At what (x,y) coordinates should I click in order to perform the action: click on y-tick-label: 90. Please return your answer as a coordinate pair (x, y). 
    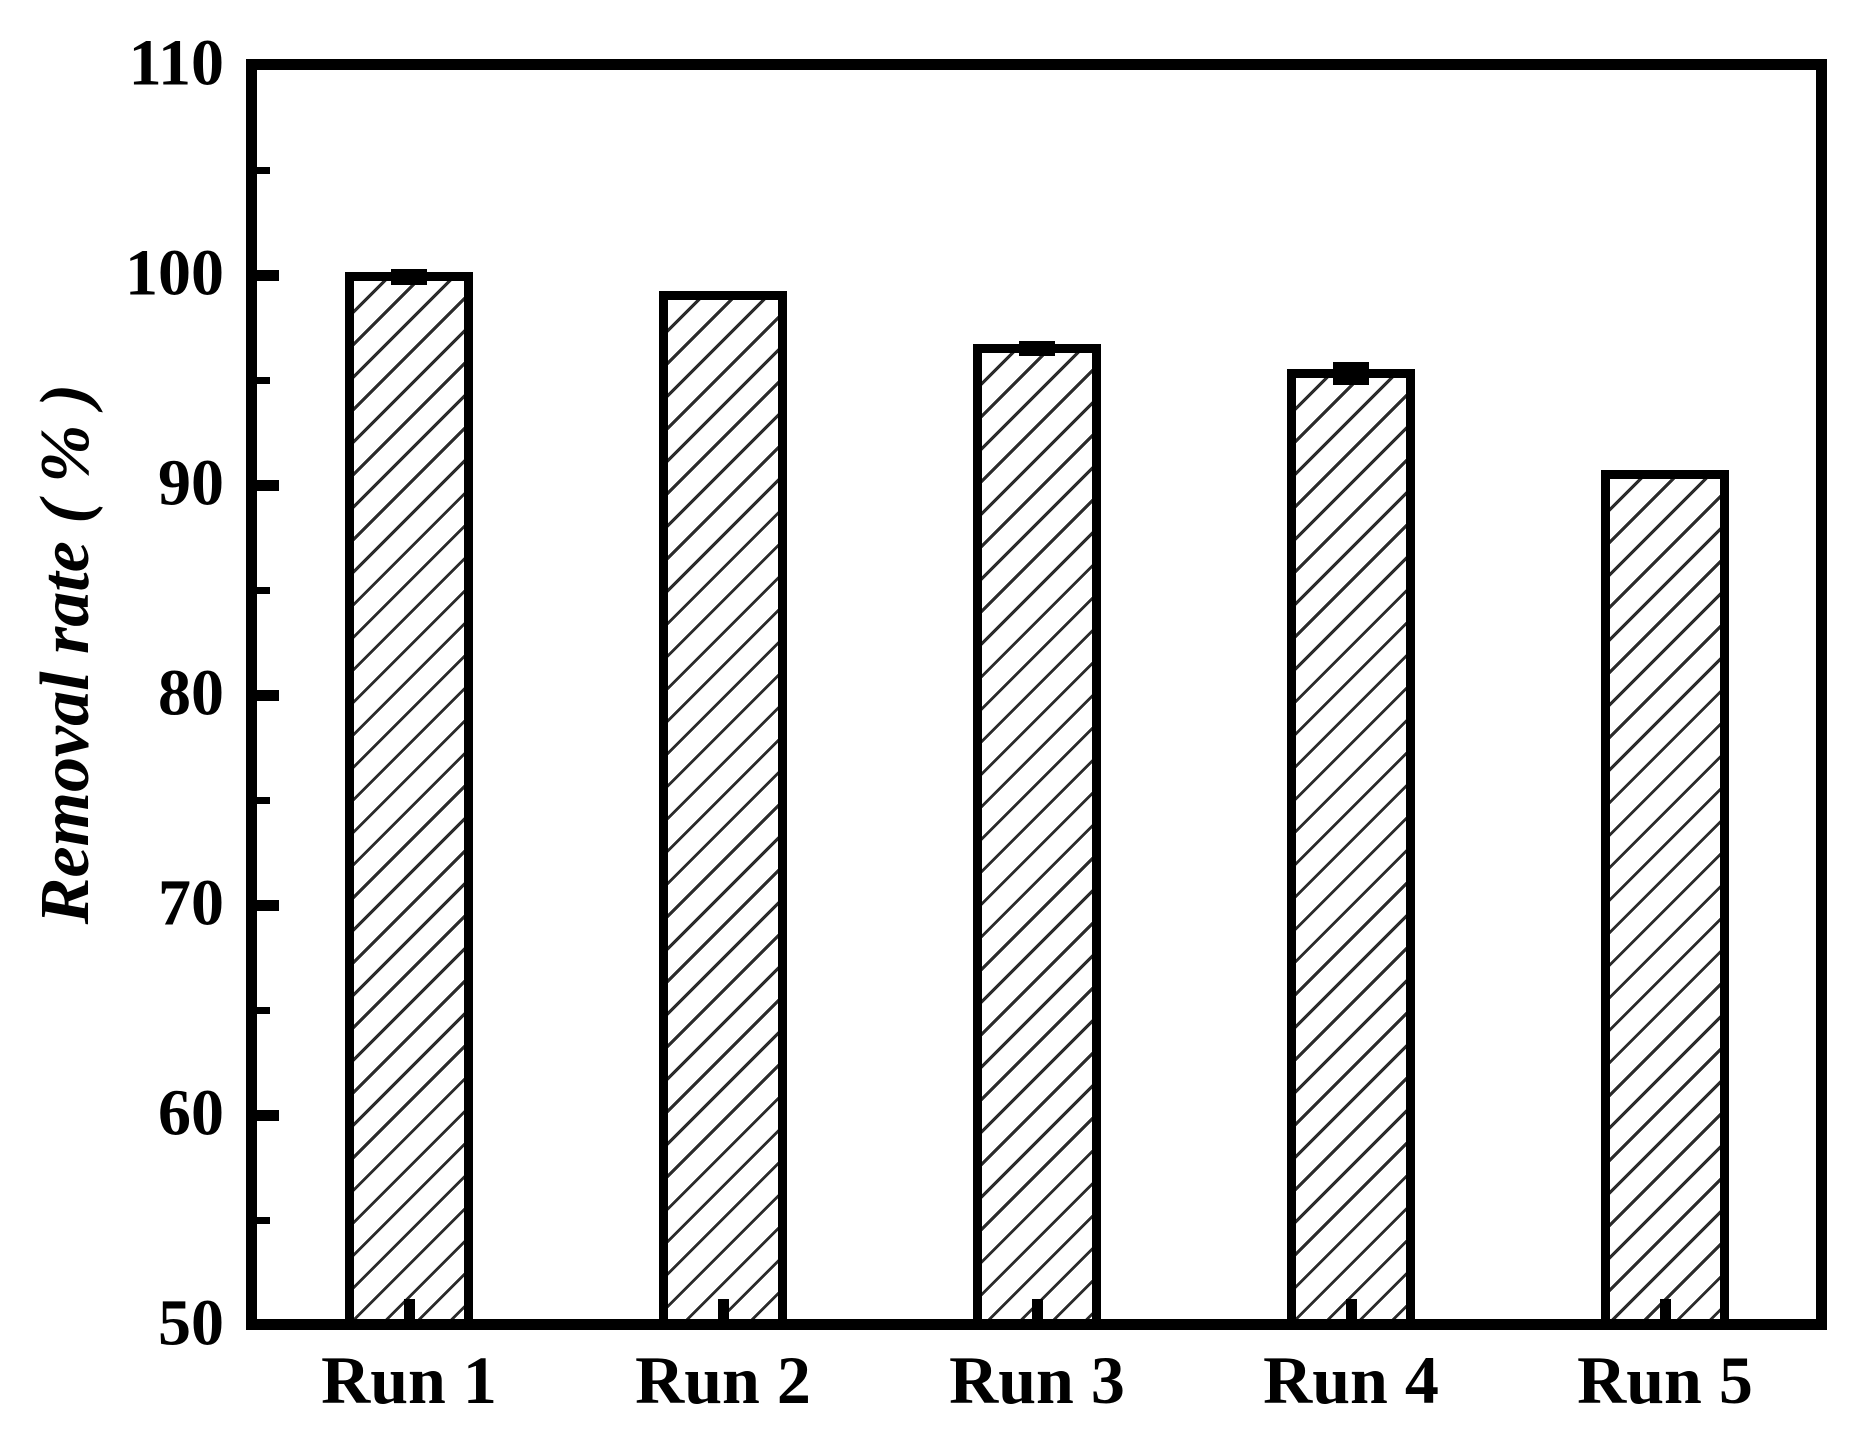
    Looking at the image, I should click on (191, 483).